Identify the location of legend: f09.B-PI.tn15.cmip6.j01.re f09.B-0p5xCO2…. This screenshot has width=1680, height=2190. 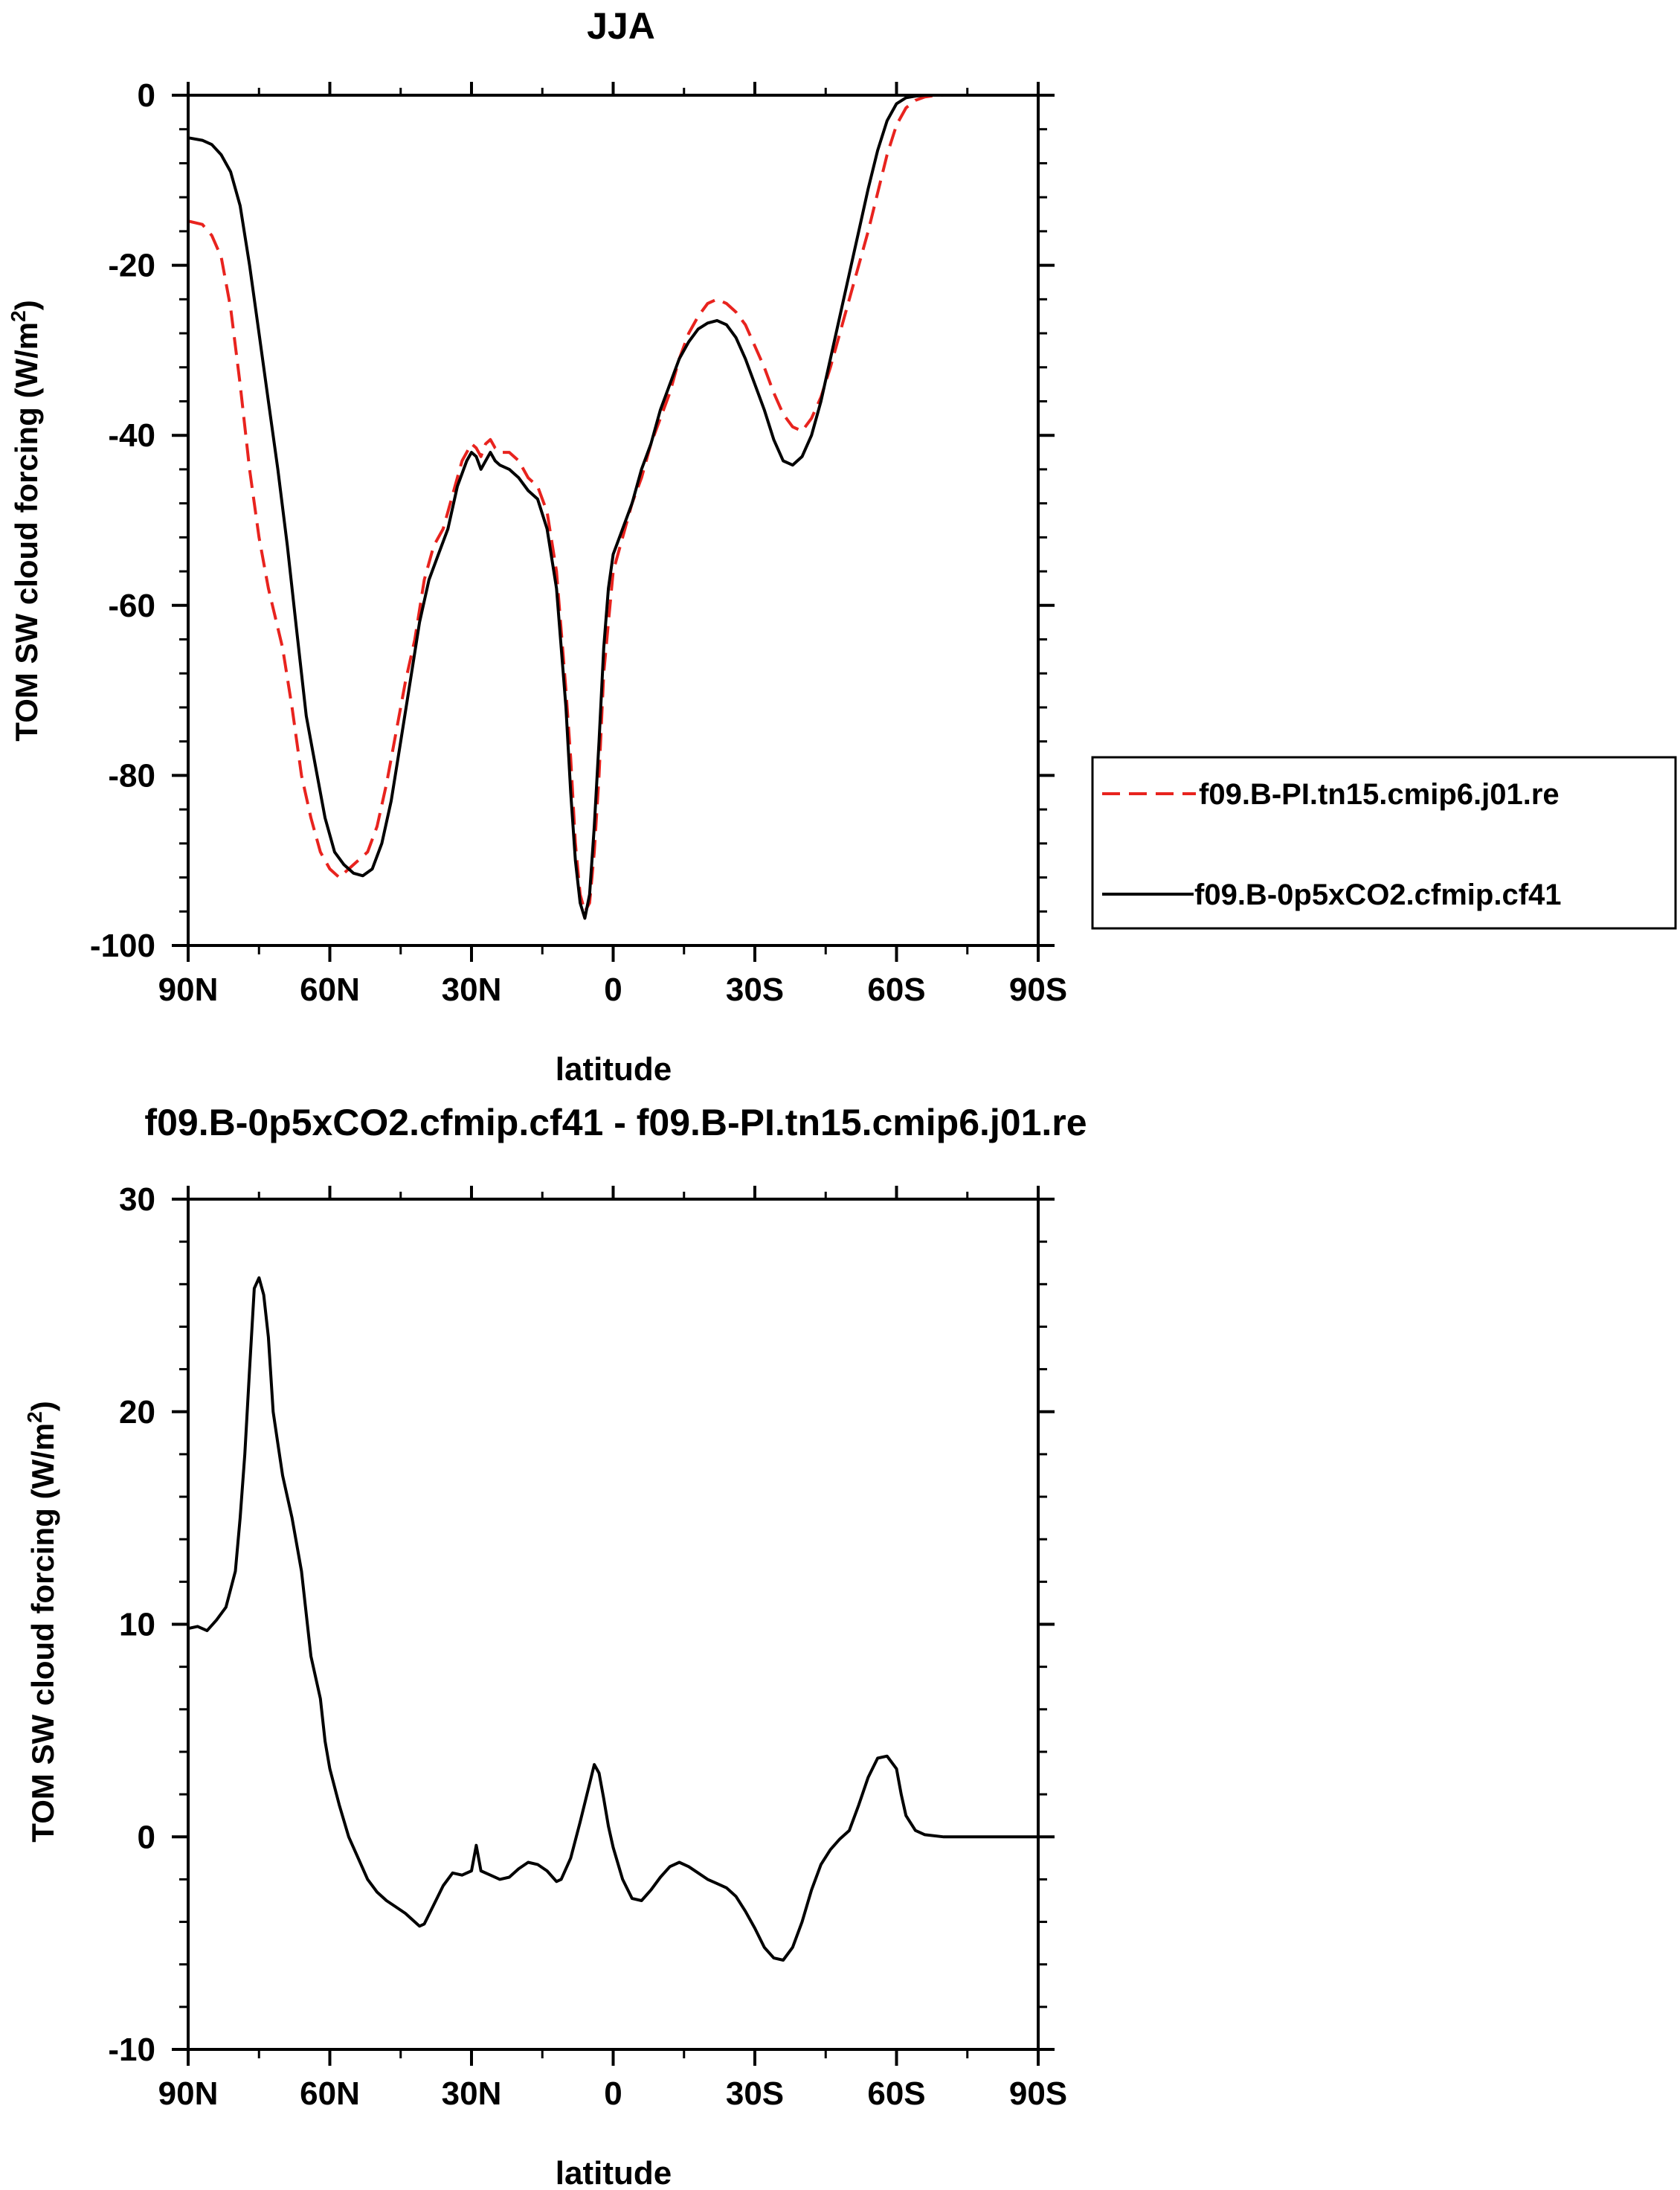
(1384, 843).